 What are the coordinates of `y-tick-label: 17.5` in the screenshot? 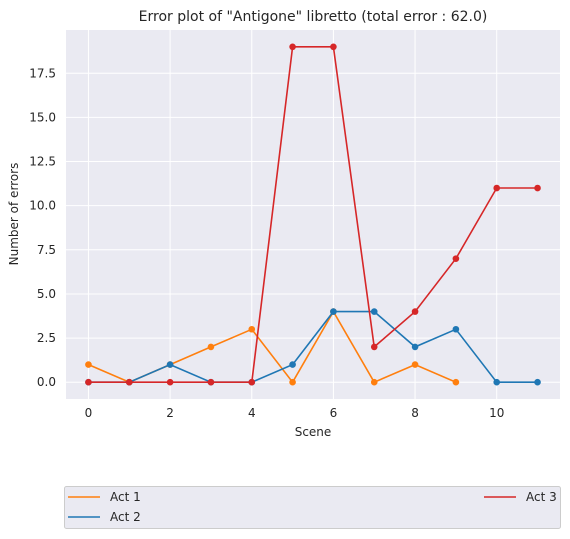 It's located at (42, 73).